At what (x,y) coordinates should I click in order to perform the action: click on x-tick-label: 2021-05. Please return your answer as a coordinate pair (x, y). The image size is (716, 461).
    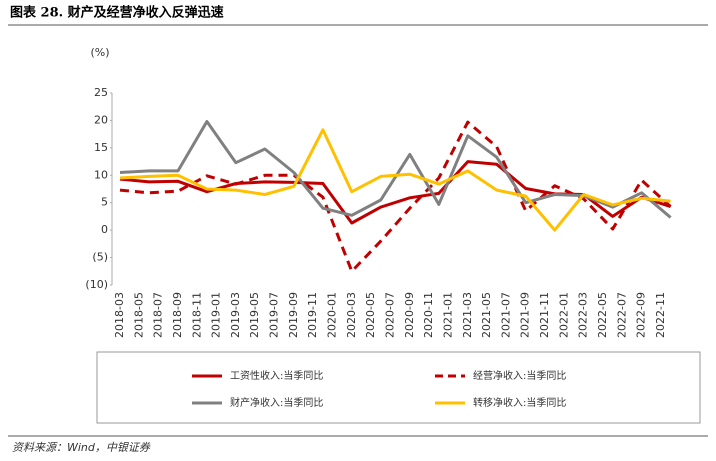
    Looking at the image, I should click on (486, 315).